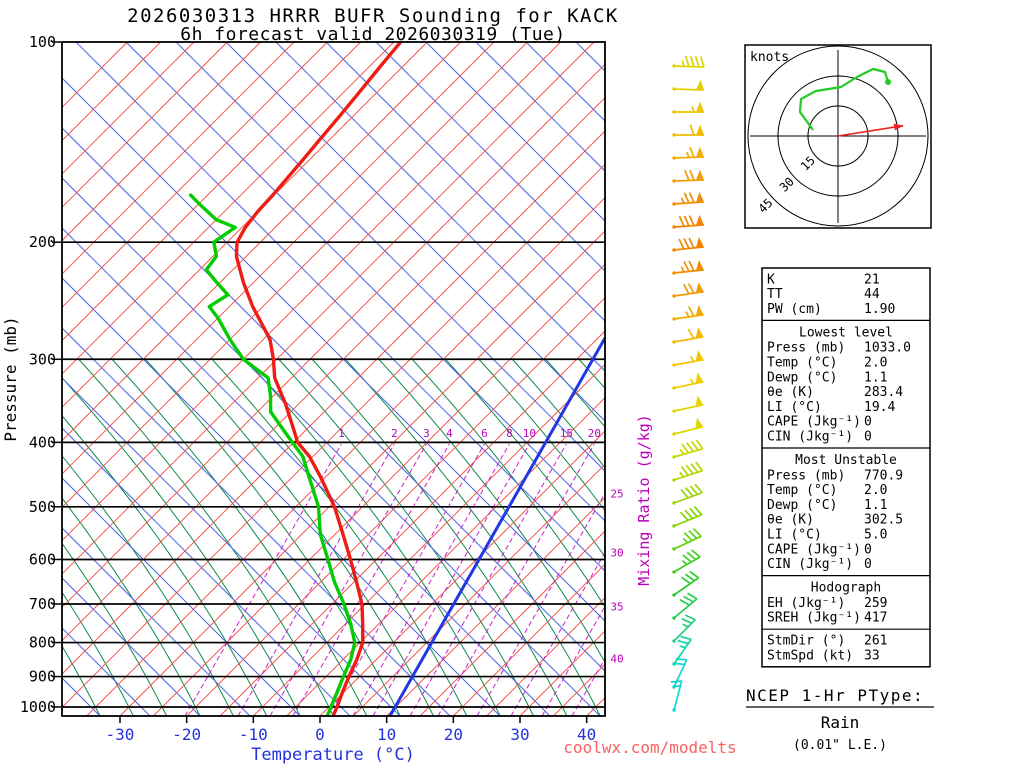 This screenshot has width=1024, height=768. I want to click on temperature-curve, so click(318, 379).